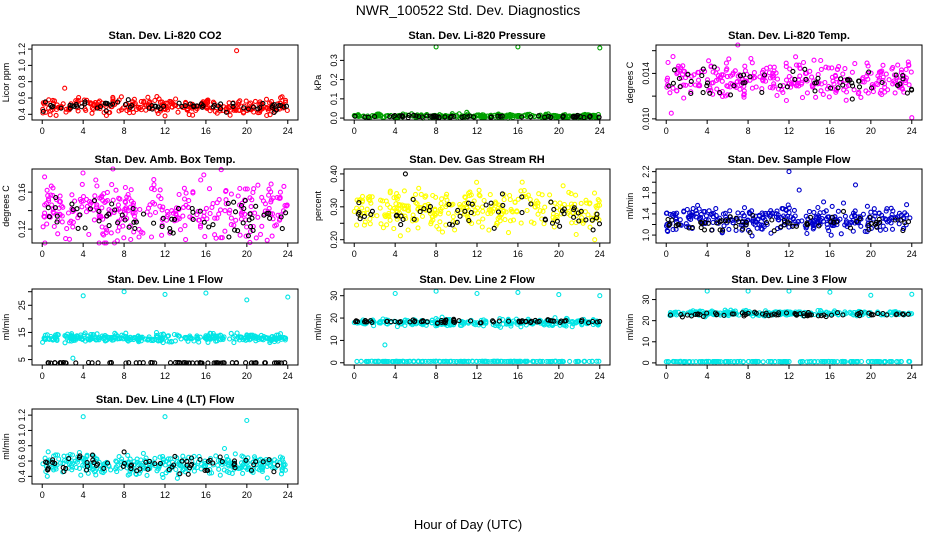 The image size is (936, 540). What do you see at coordinates (22, 415) in the screenshot?
I see `y-tick-label: 1.2` at bounding box center [22, 415].